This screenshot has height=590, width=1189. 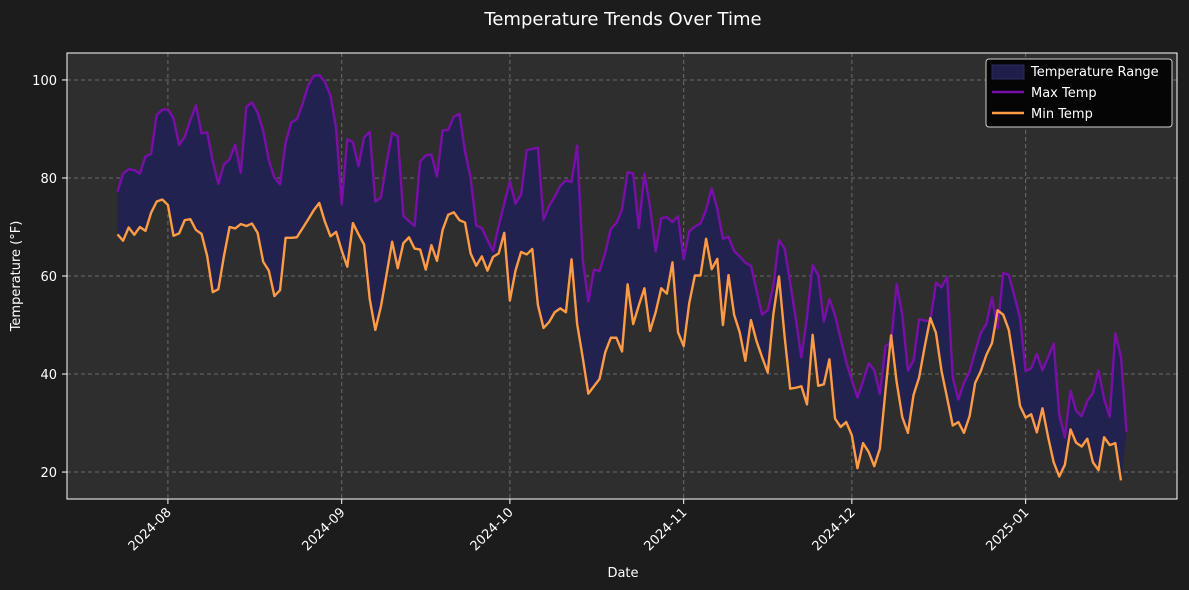 I want to click on y-axis-label: Temperature (°F), so click(x=16, y=277).